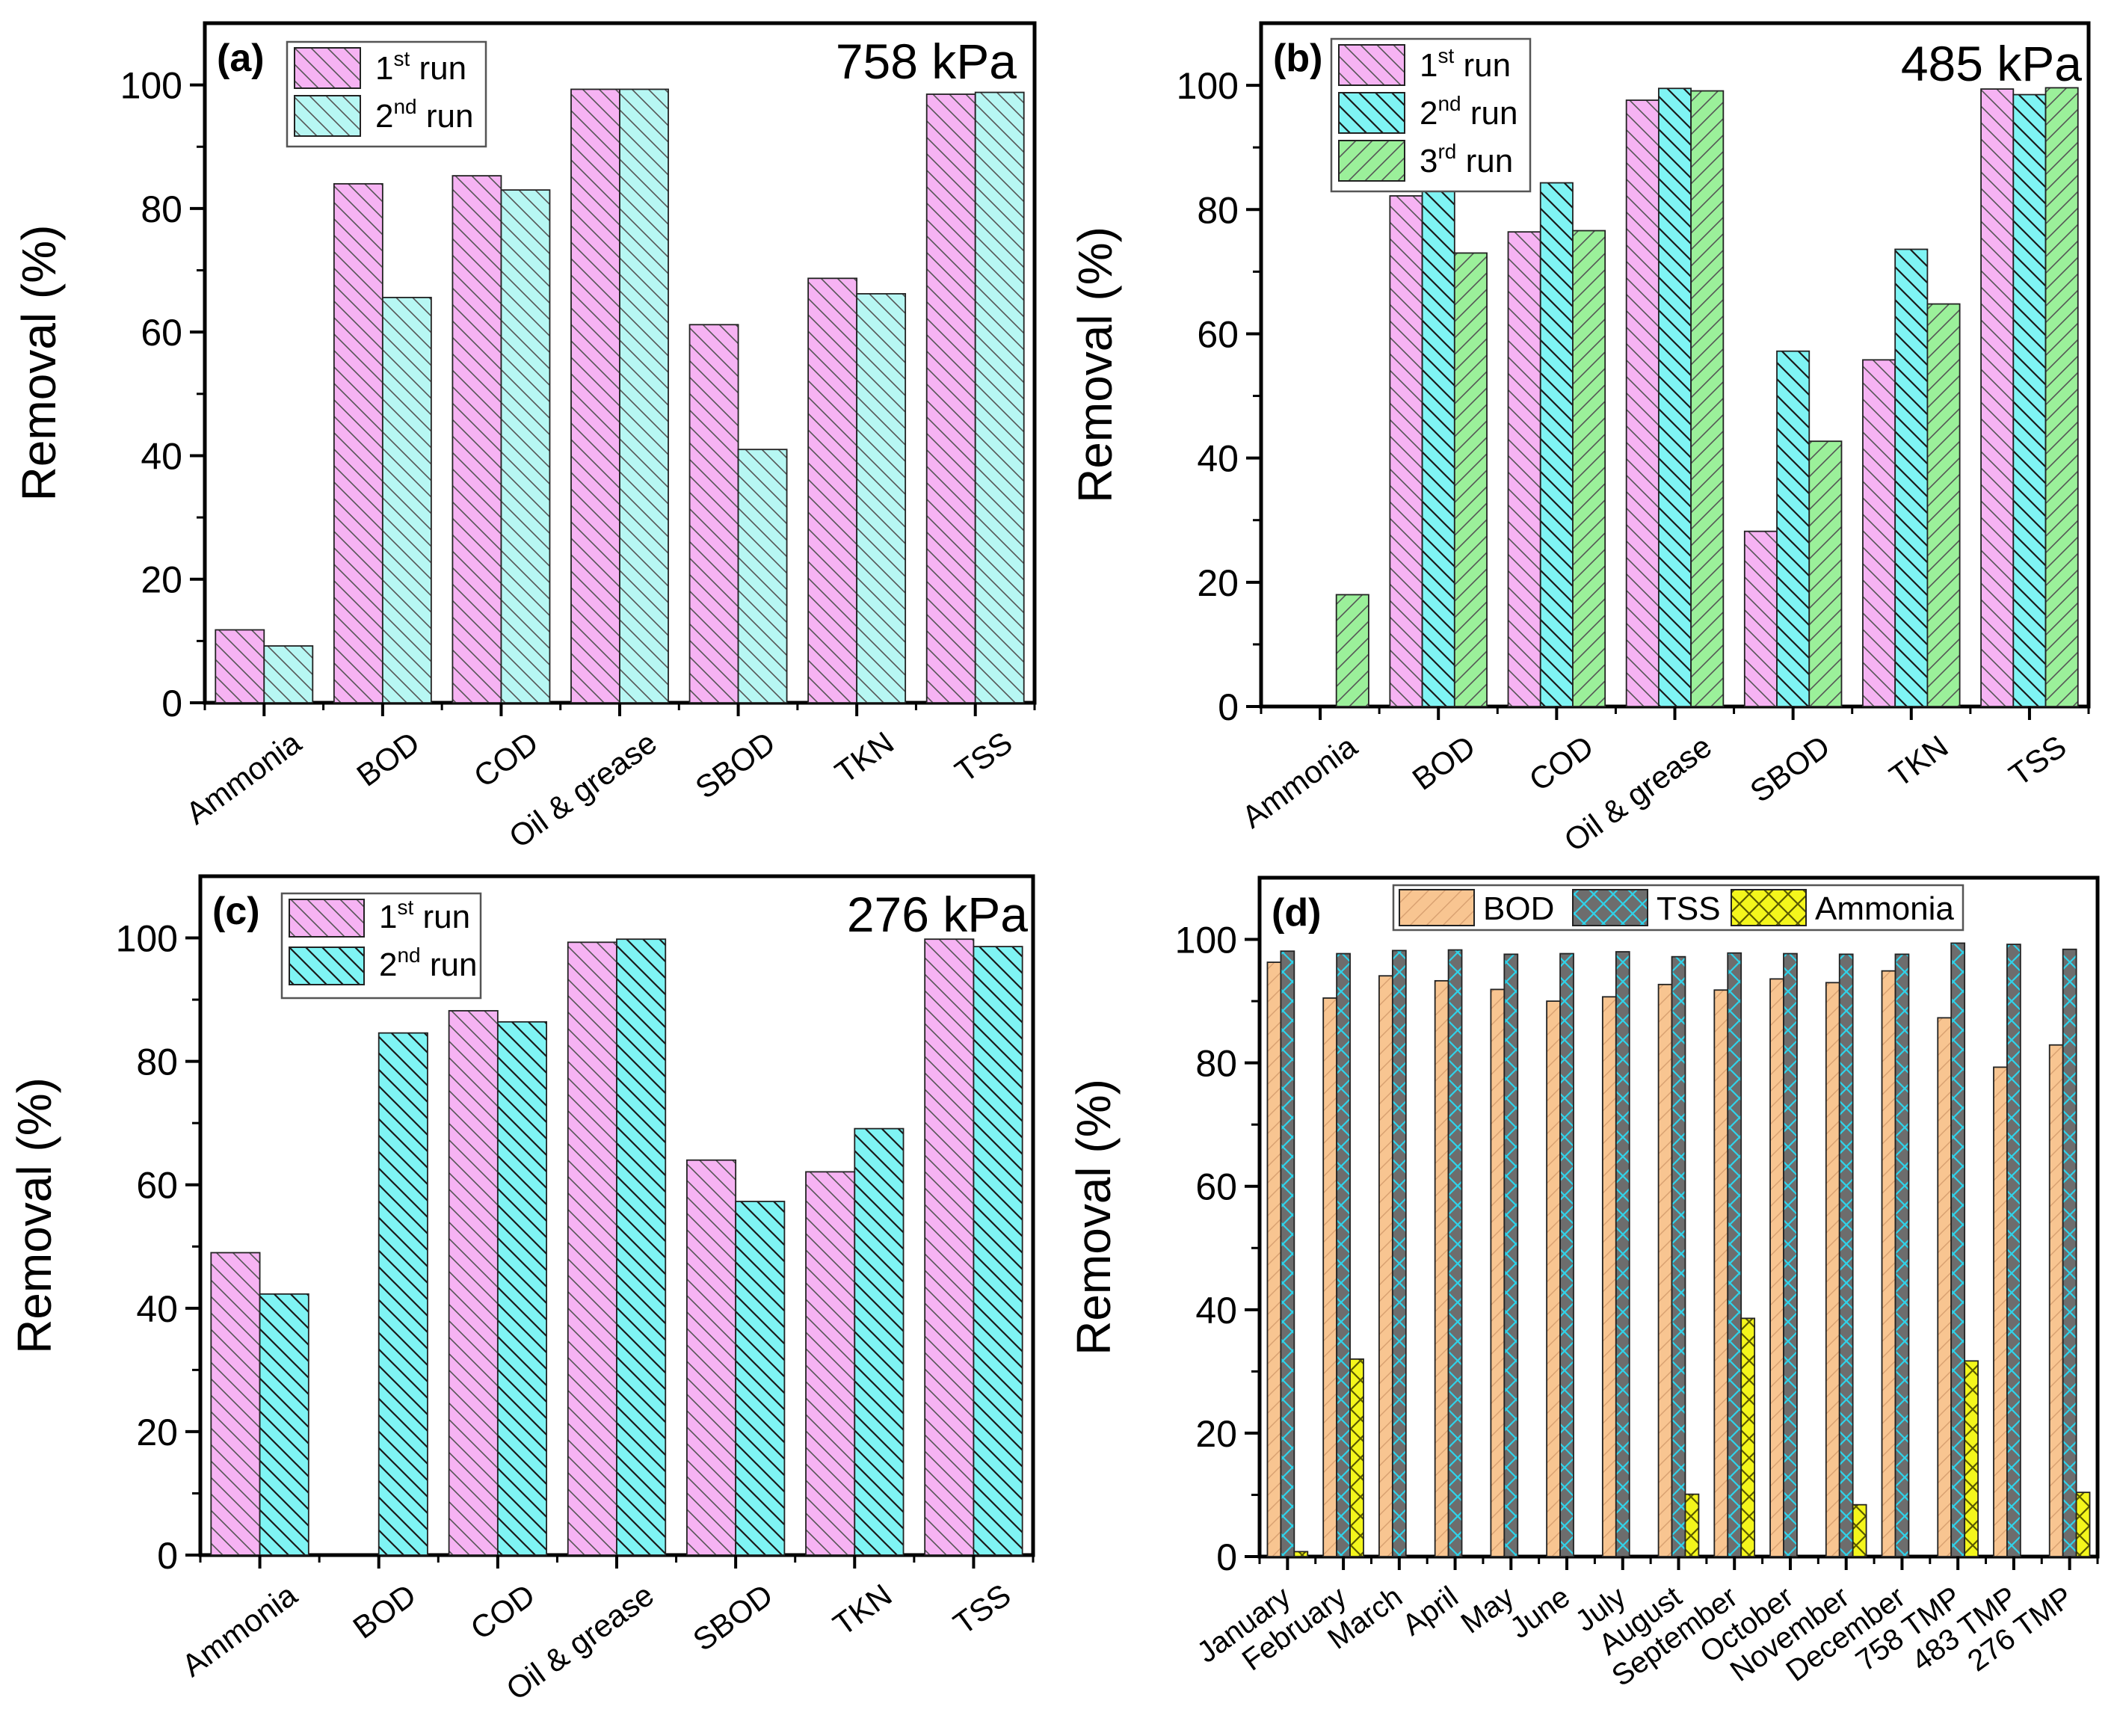  Describe the element at coordinates (1884, 909) in the screenshot. I see `legend-label: Ammonia` at that location.